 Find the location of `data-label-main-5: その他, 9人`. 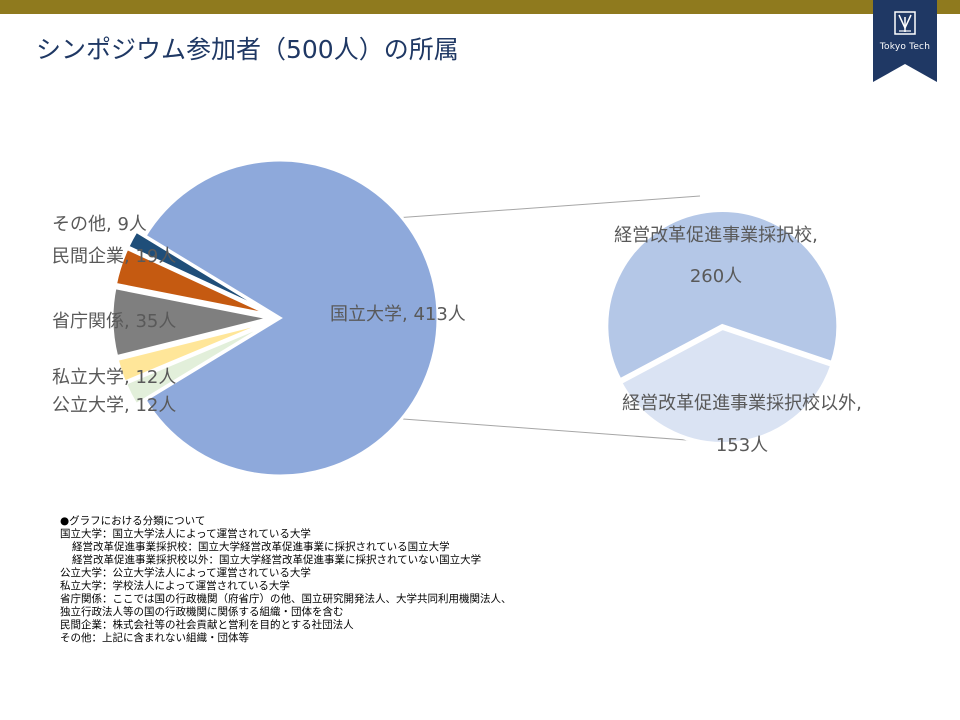

data-label-main-5: その他, 9人 is located at coordinates (99, 224).